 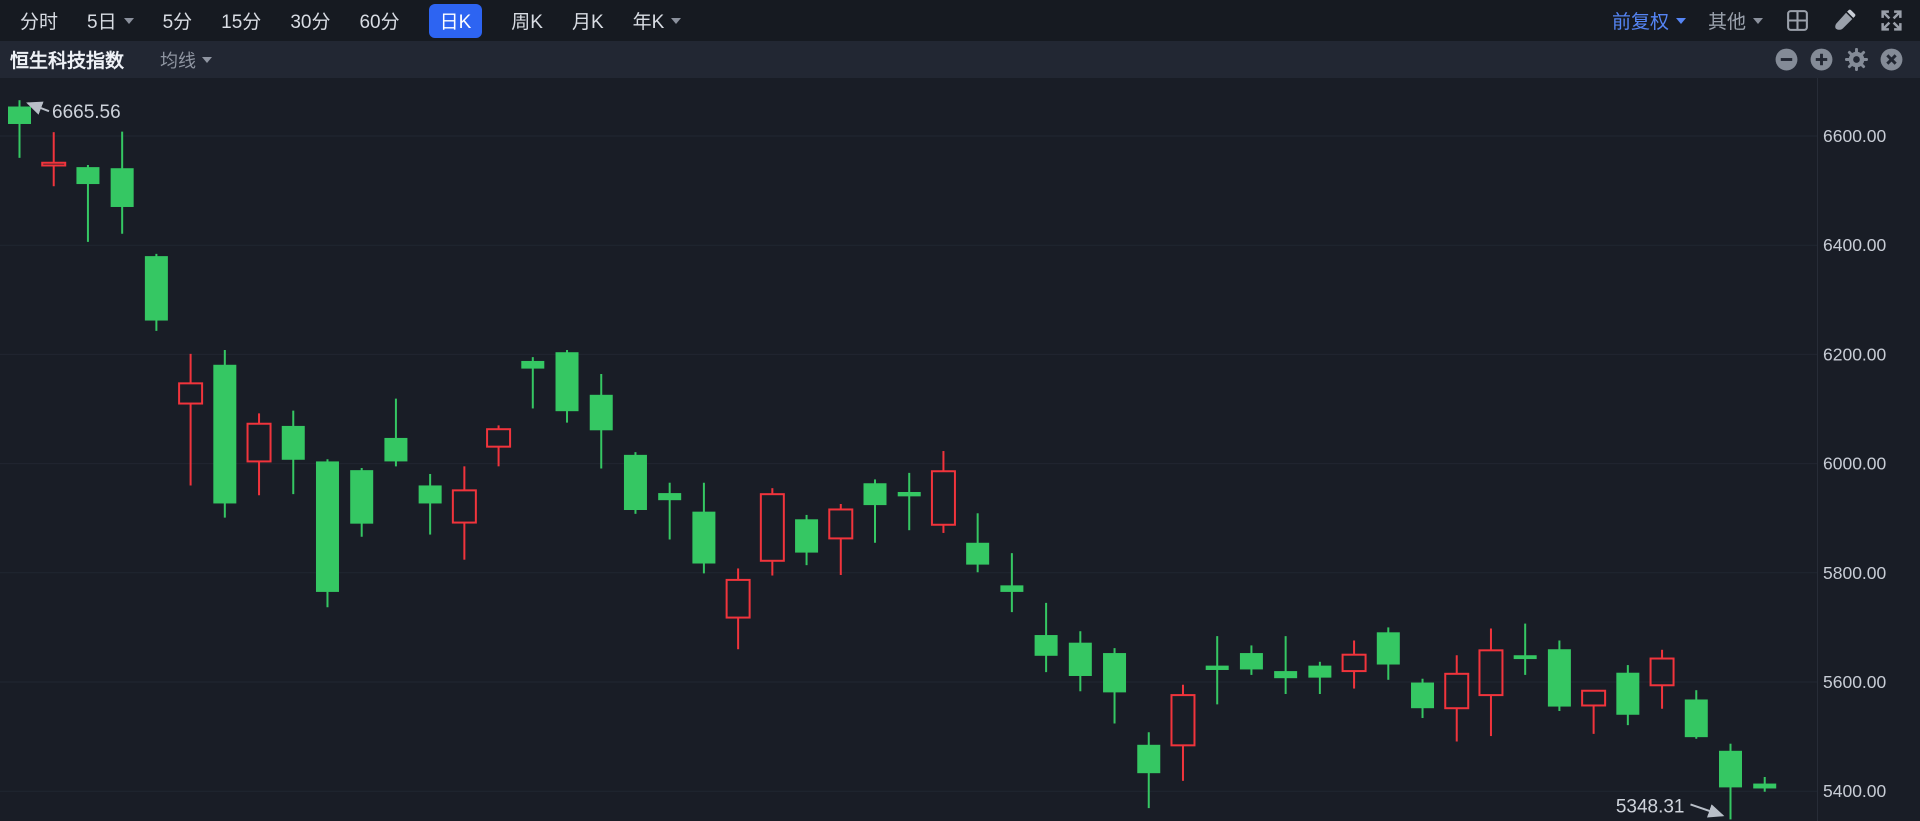 I want to click on y-axis-tick-label: 6000.00, so click(x=1855, y=464).